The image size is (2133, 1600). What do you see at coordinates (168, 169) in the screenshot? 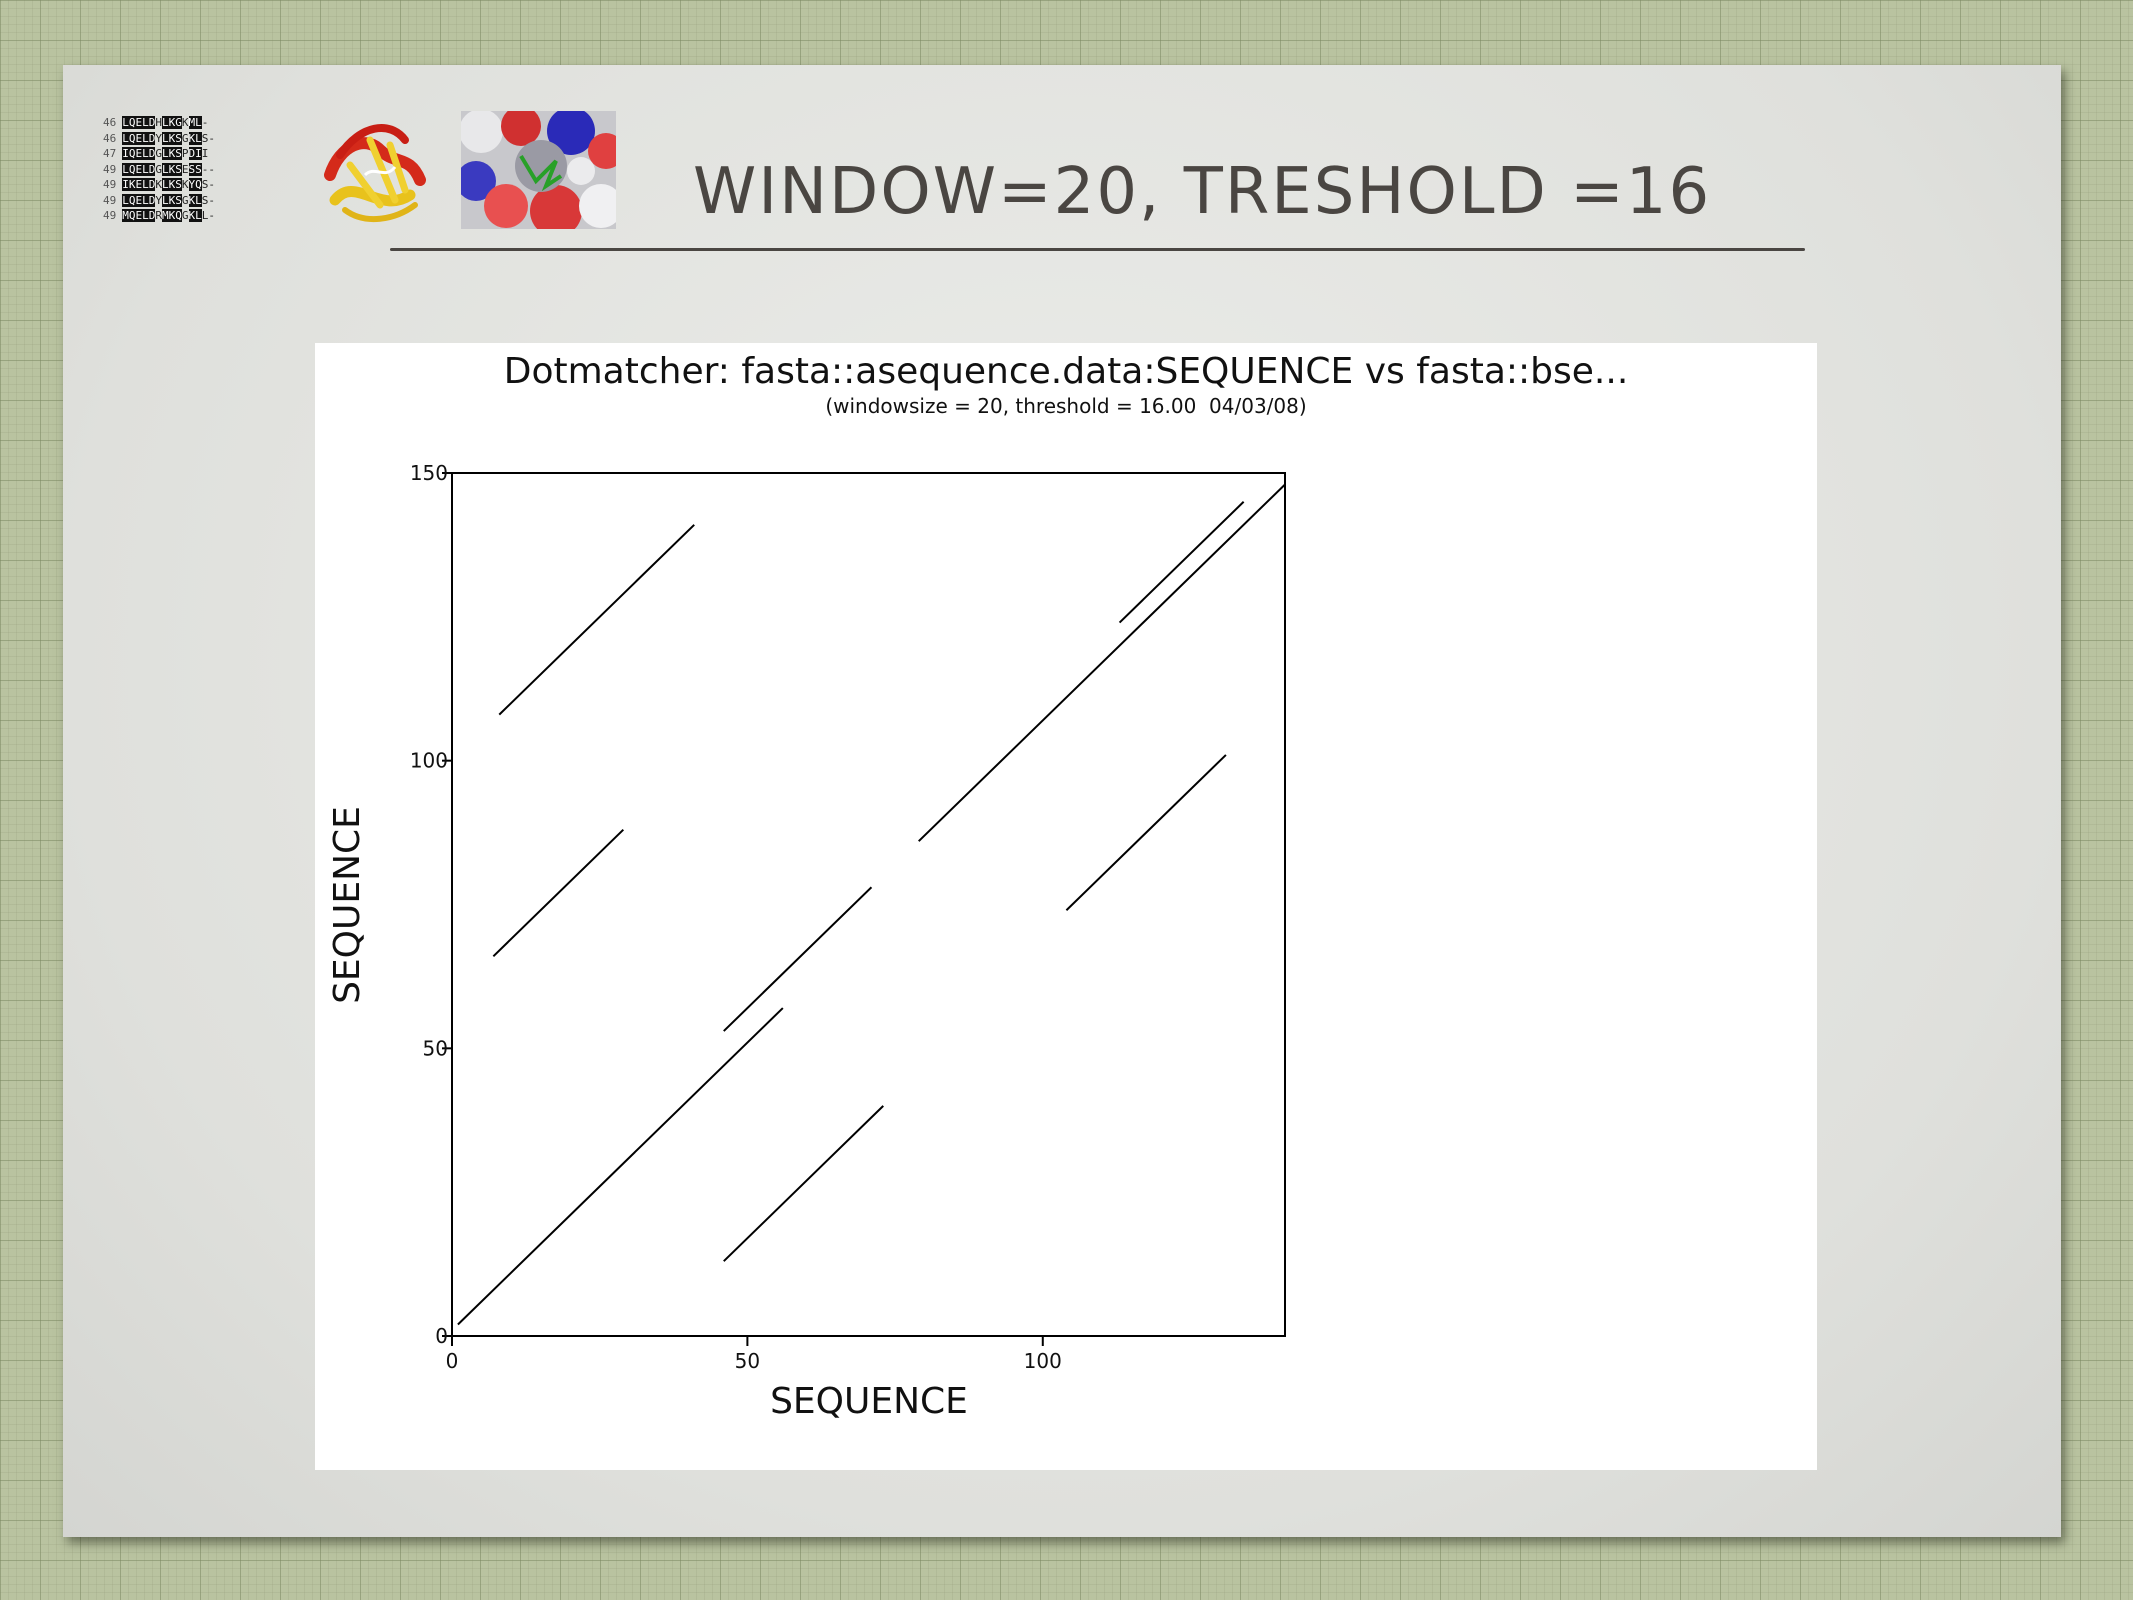
I see `alignment-row-sequence: LQELDGLKSESS--` at bounding box center [168, 169].